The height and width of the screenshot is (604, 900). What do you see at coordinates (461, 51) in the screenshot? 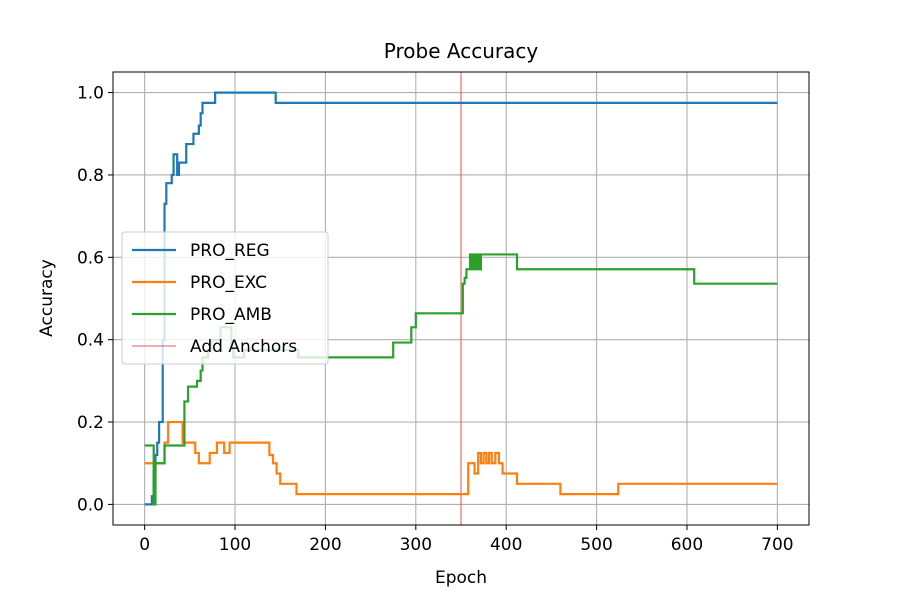
I see `chart-title: Probe Accuracy` at bounding box center [461, 51].